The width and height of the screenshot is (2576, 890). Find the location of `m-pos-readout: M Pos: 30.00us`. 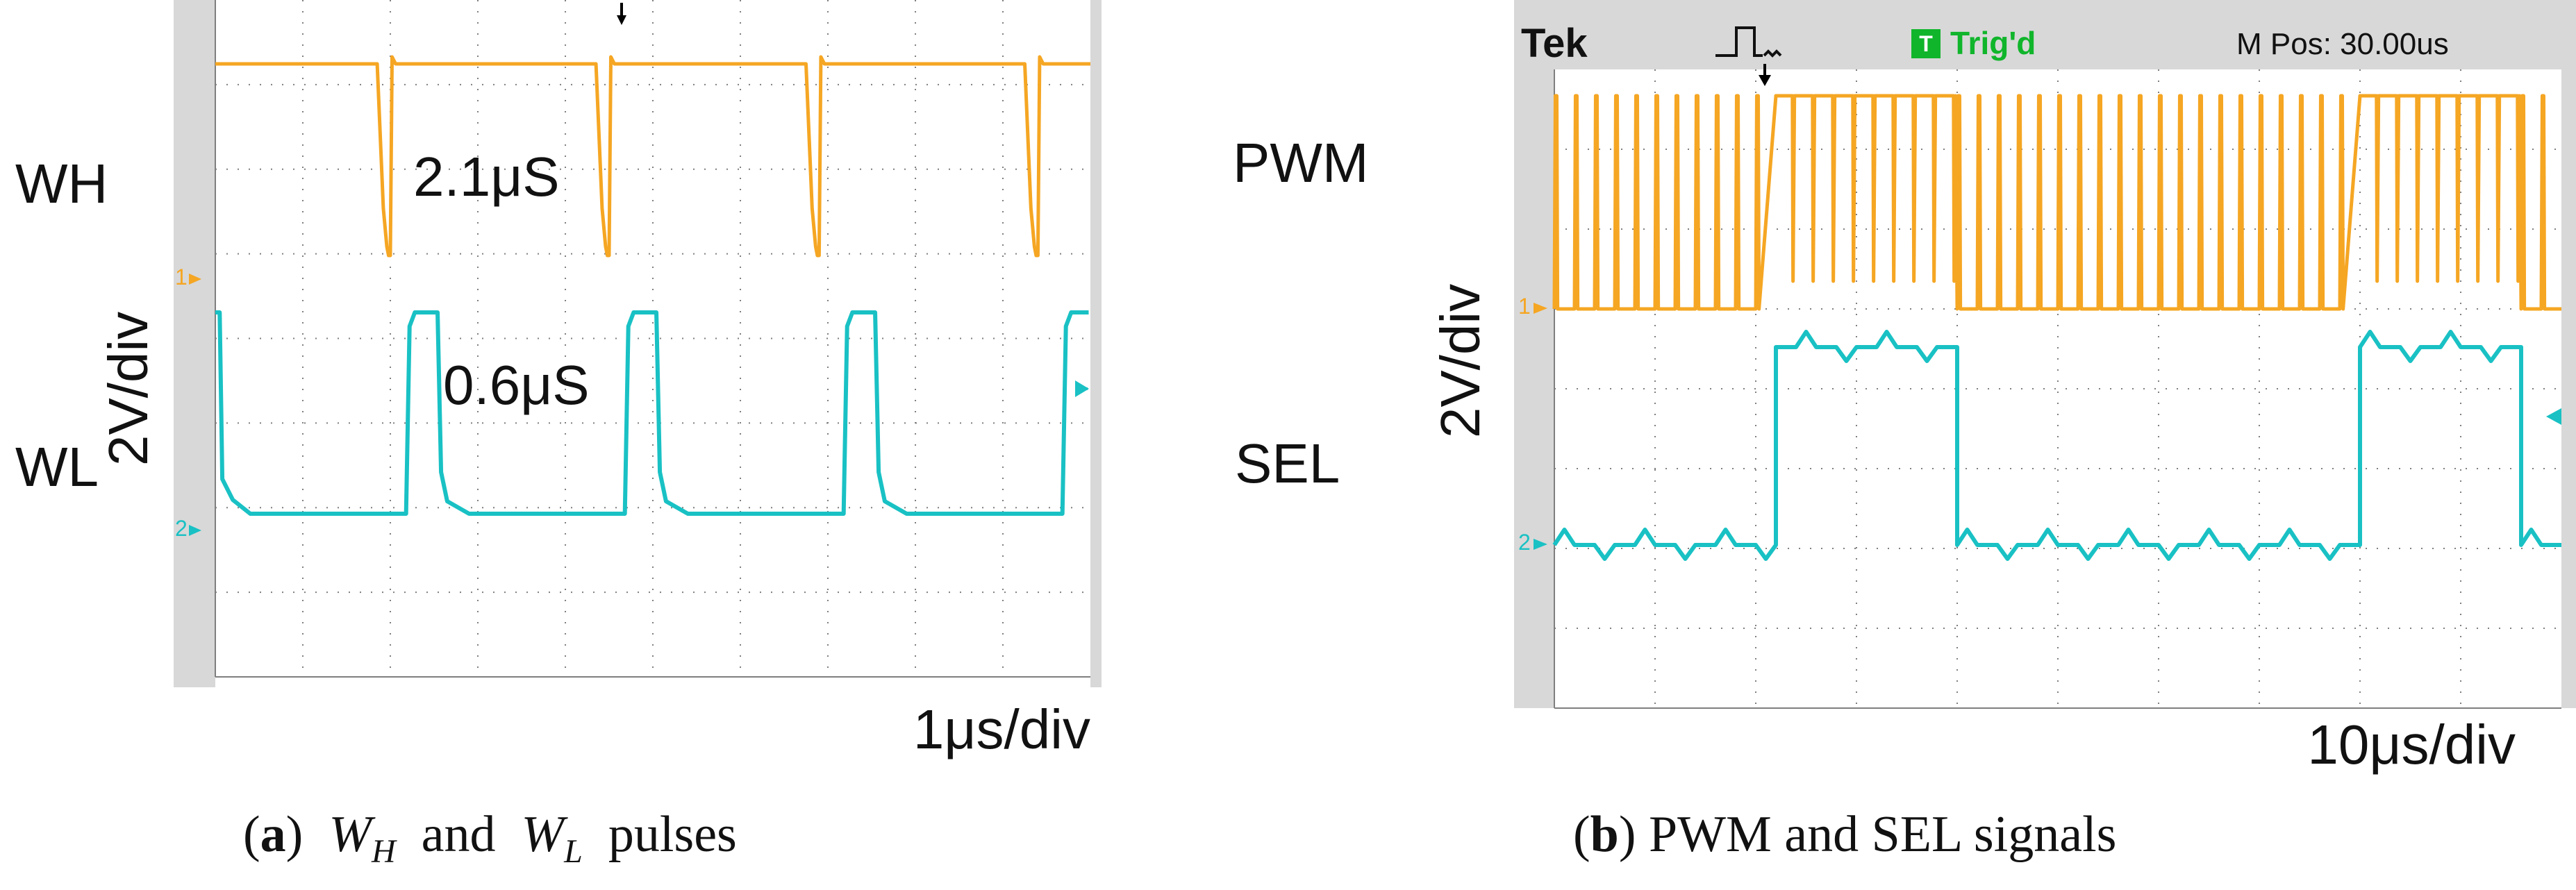

m-pos-readout: M Pos: 30.00us is located at coordinates (2342, 44).